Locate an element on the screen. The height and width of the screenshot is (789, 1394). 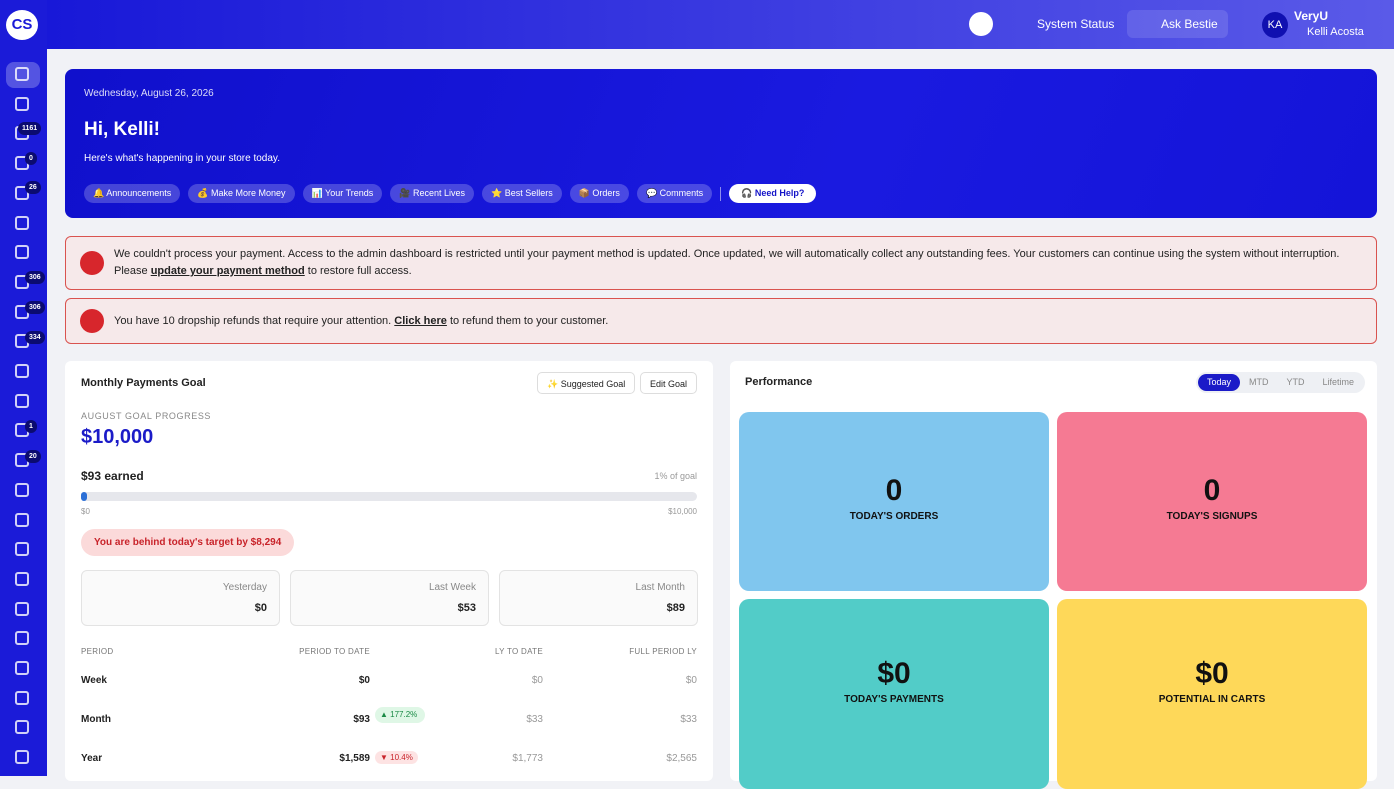
tabs: Today MTD YTD Lifetime is located at coordinates (1281, 382).